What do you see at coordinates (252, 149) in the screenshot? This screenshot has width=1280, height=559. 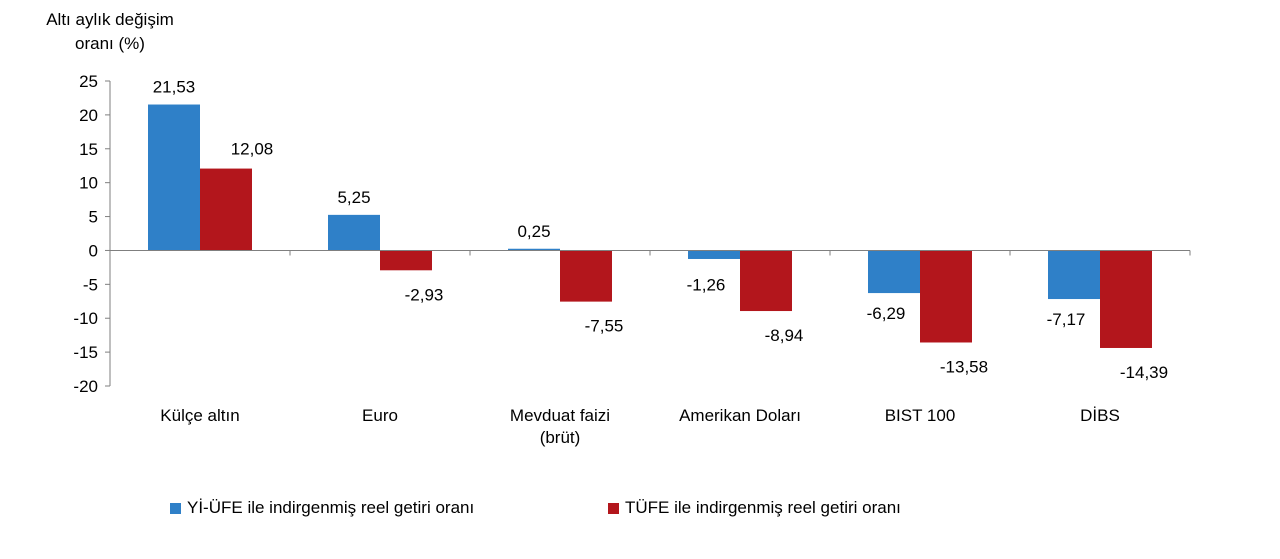 I see `data-label-series-2-0: 12,08` at bounding box center [252, 149].